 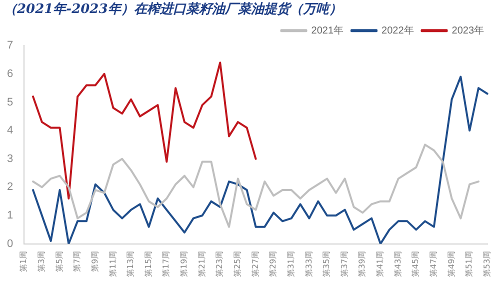 I want to click on y-tick-label: 2, so click(x=10, y=187).